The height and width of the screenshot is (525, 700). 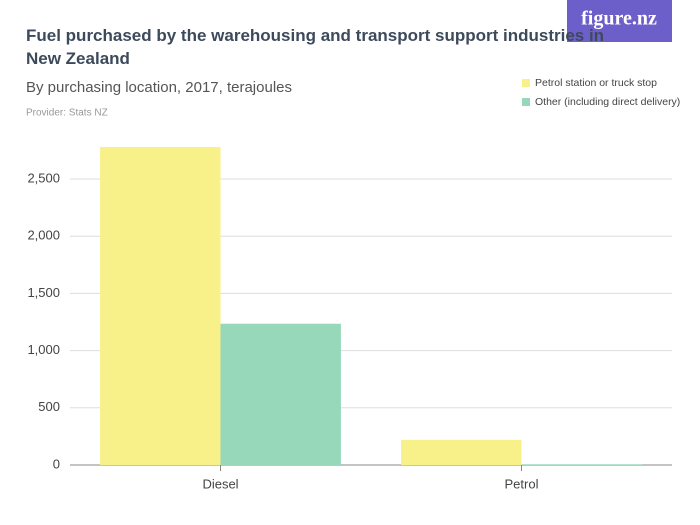 I want to click on logo-box, so click(x=619, y=21).